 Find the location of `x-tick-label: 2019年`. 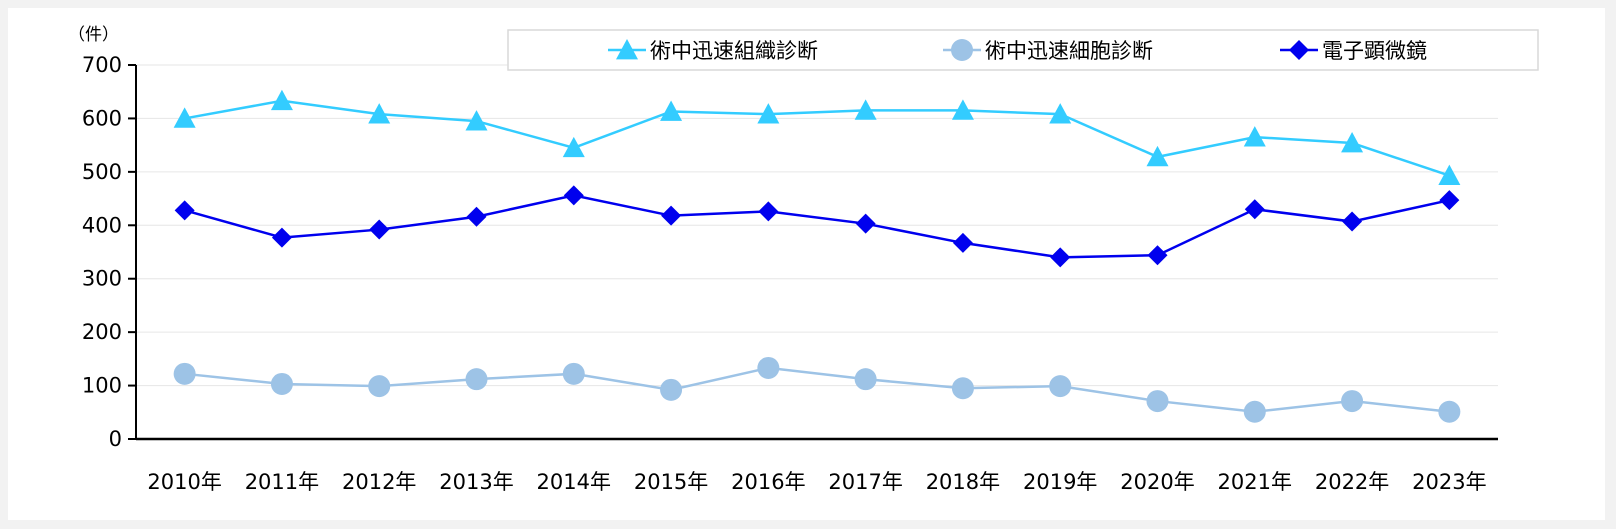

x-tick-label: 2019年 is located at coordinates (1060, 482).